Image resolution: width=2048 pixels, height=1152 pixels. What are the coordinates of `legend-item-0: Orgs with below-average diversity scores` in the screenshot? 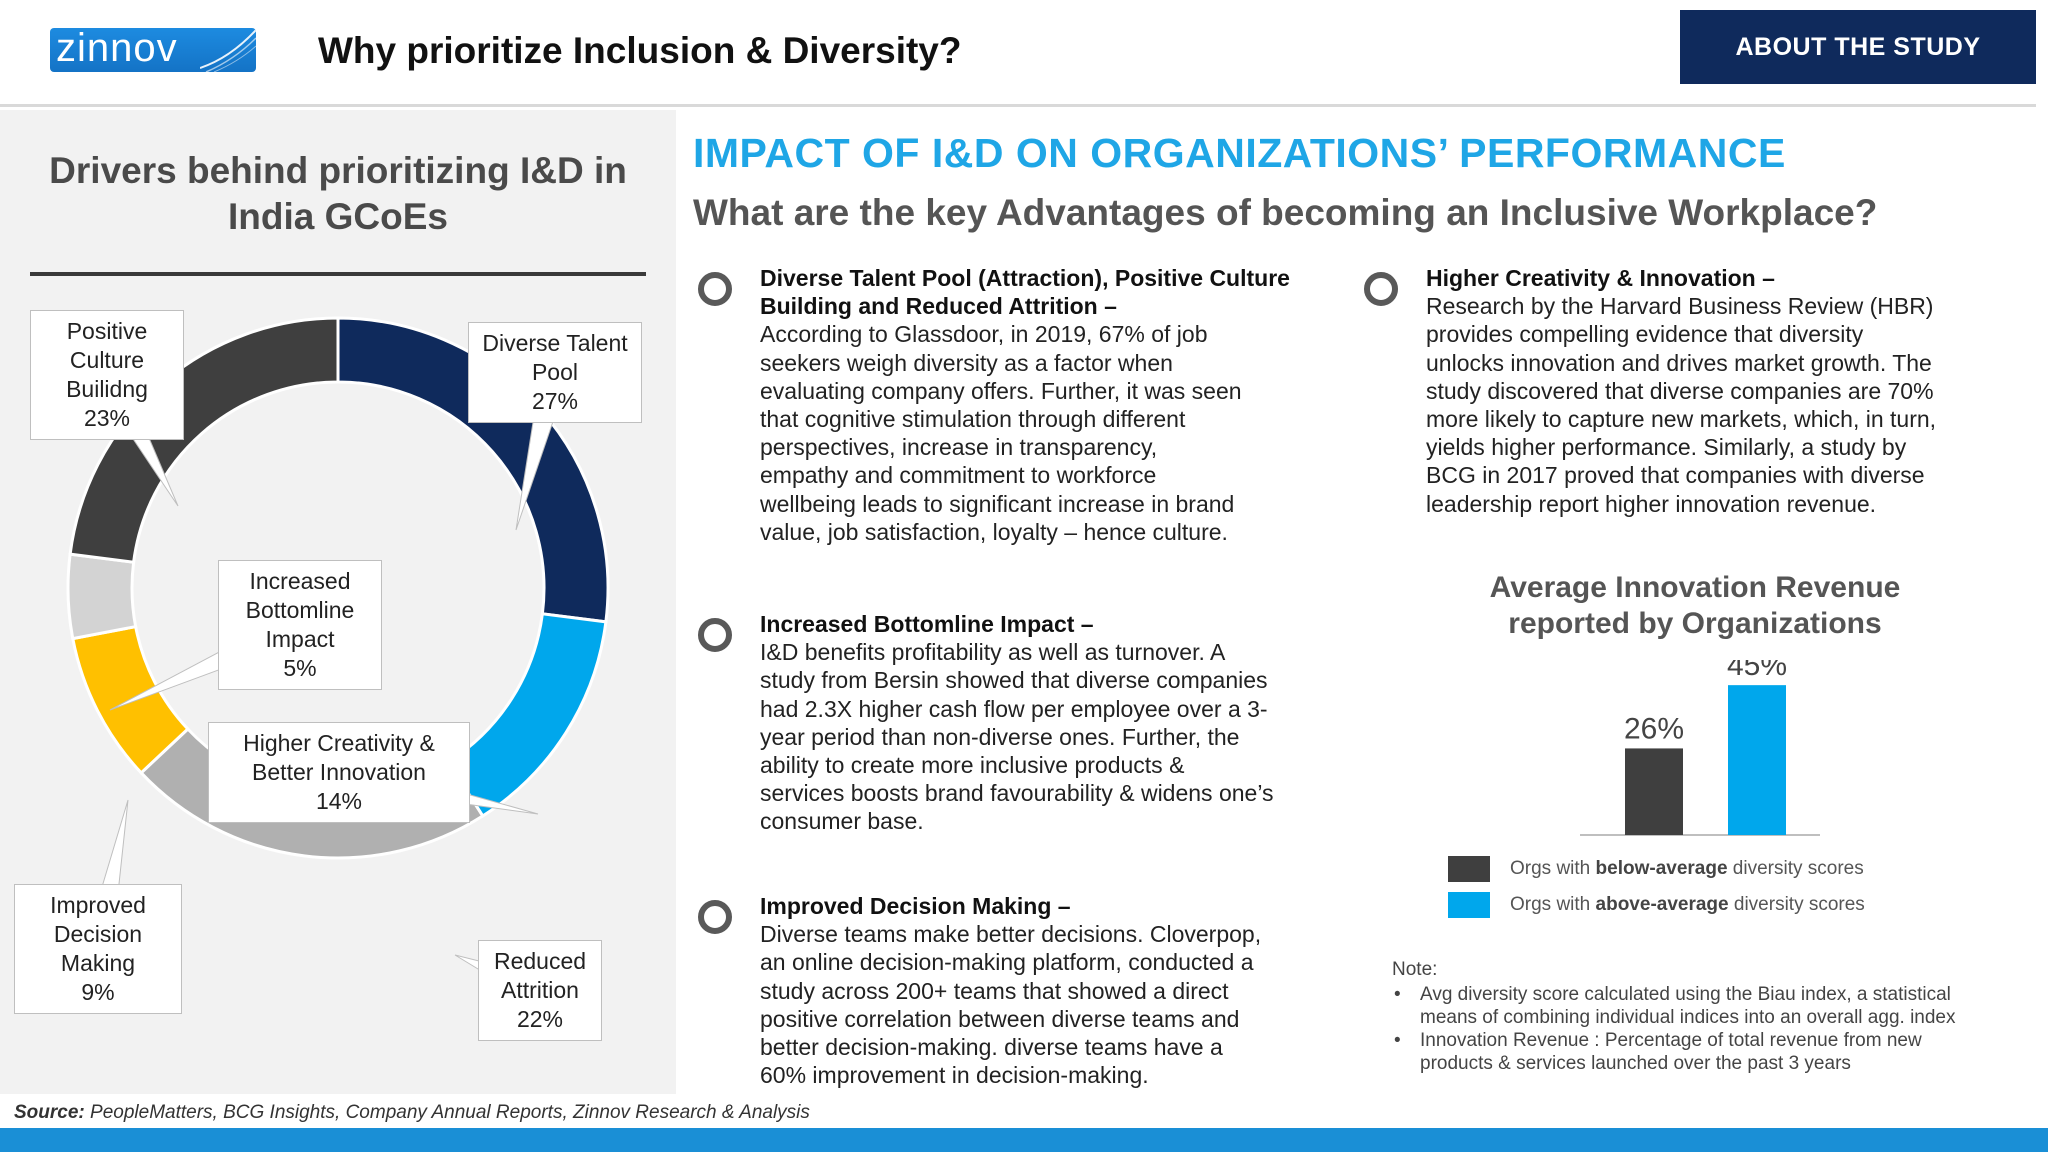 It's located at (1656, 869).